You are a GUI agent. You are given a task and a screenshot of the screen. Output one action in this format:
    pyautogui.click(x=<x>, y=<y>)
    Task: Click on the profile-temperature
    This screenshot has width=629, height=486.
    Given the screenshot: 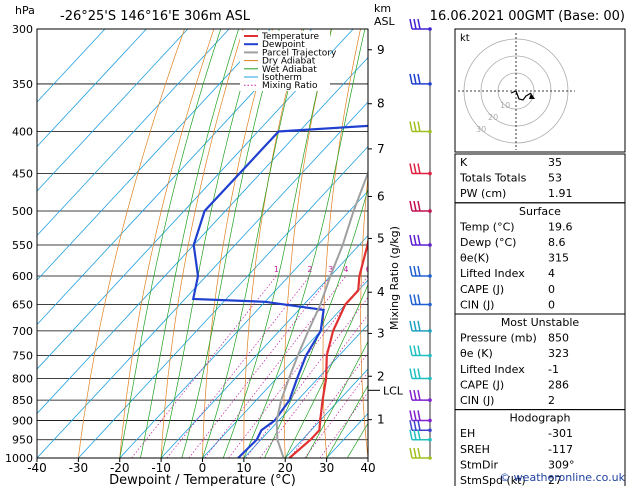 What is the action you would take?
    pyautogui.click(x=328, y=347)
    